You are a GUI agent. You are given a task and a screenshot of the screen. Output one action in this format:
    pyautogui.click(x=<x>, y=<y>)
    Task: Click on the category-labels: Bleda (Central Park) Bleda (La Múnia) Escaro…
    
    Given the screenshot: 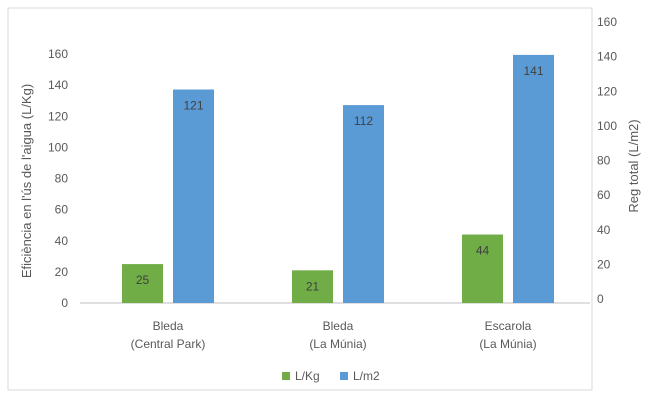 What is the action you would take?
    pyautogui.click(x=334, y=335)
    